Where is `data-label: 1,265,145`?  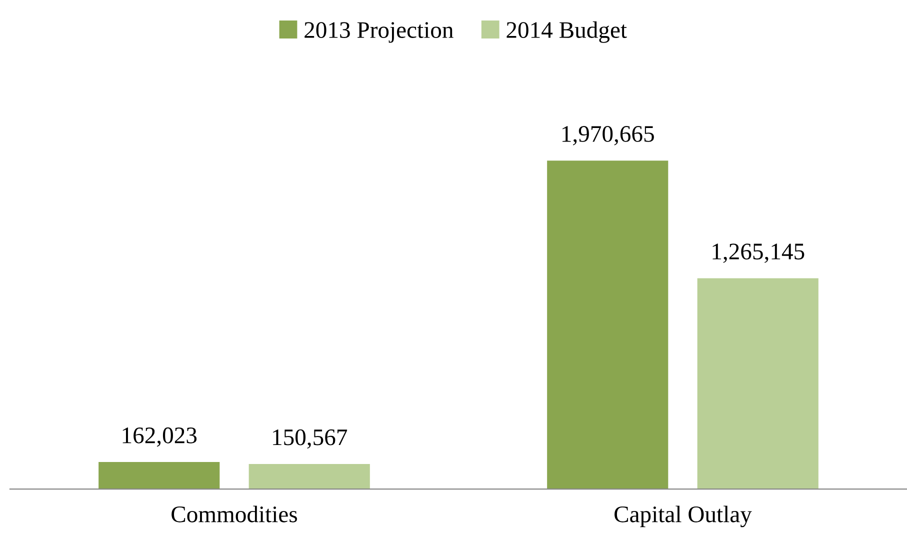 data-label: 1,265,145 is located at coordinates (758, 253).